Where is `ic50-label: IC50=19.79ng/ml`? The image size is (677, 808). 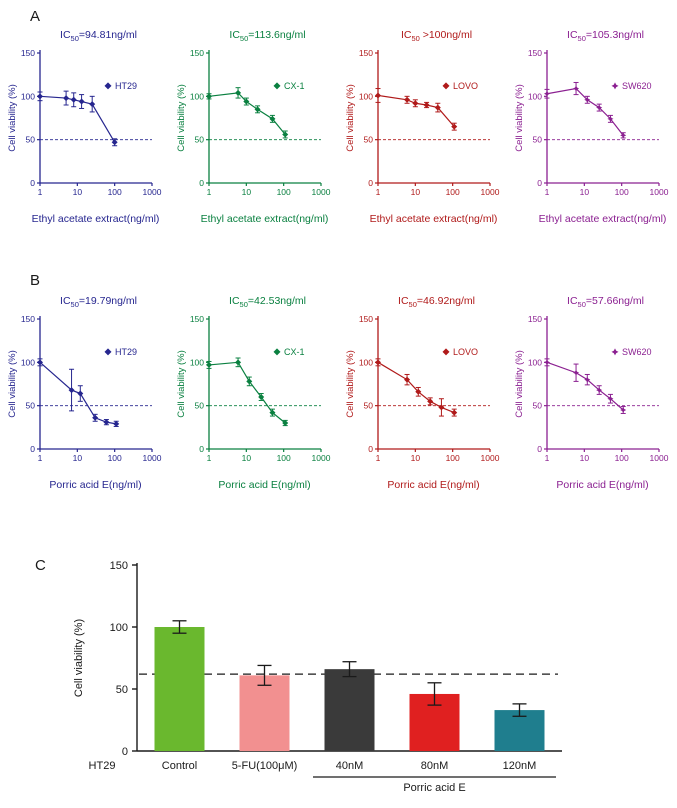 ic50-label: IC50=19.79ng/ml is located at coordinates (85, 301).